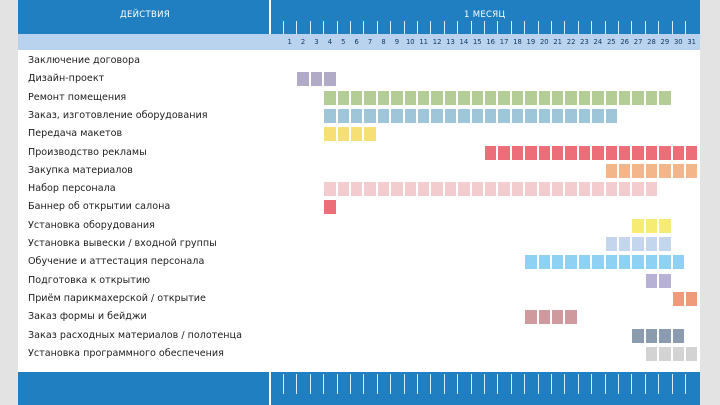  What do you see at coordinates (330, 42) in the screenshot?
I see `day-label: 4` at bounding box center [330, 42].